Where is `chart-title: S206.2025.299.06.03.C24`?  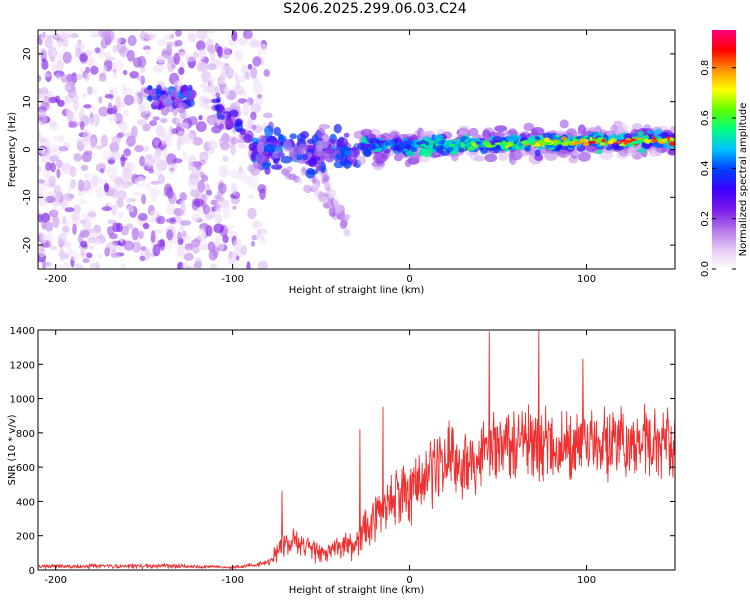
chart-title: S206.2025.299.06.03.C24 is located at coordinates (375, 9).